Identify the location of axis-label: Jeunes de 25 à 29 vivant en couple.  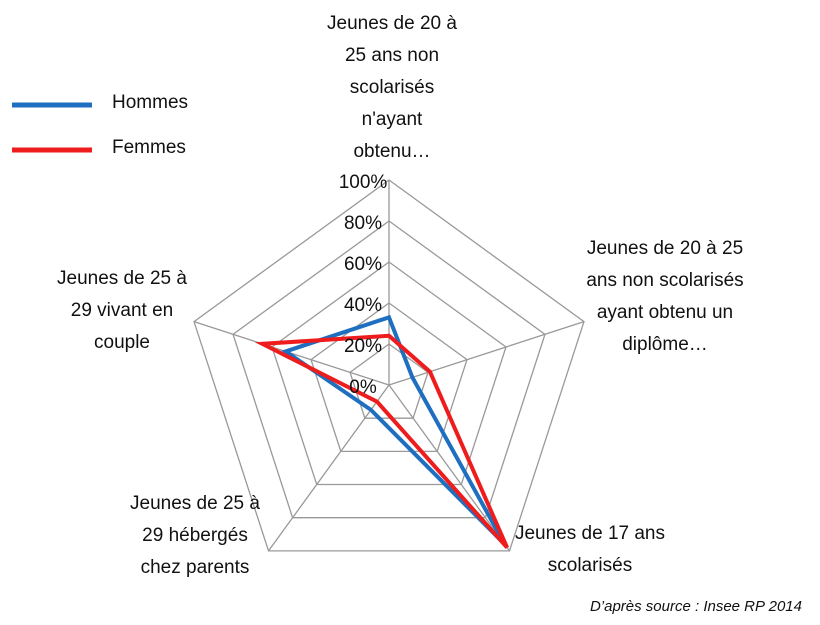
(122, 310).